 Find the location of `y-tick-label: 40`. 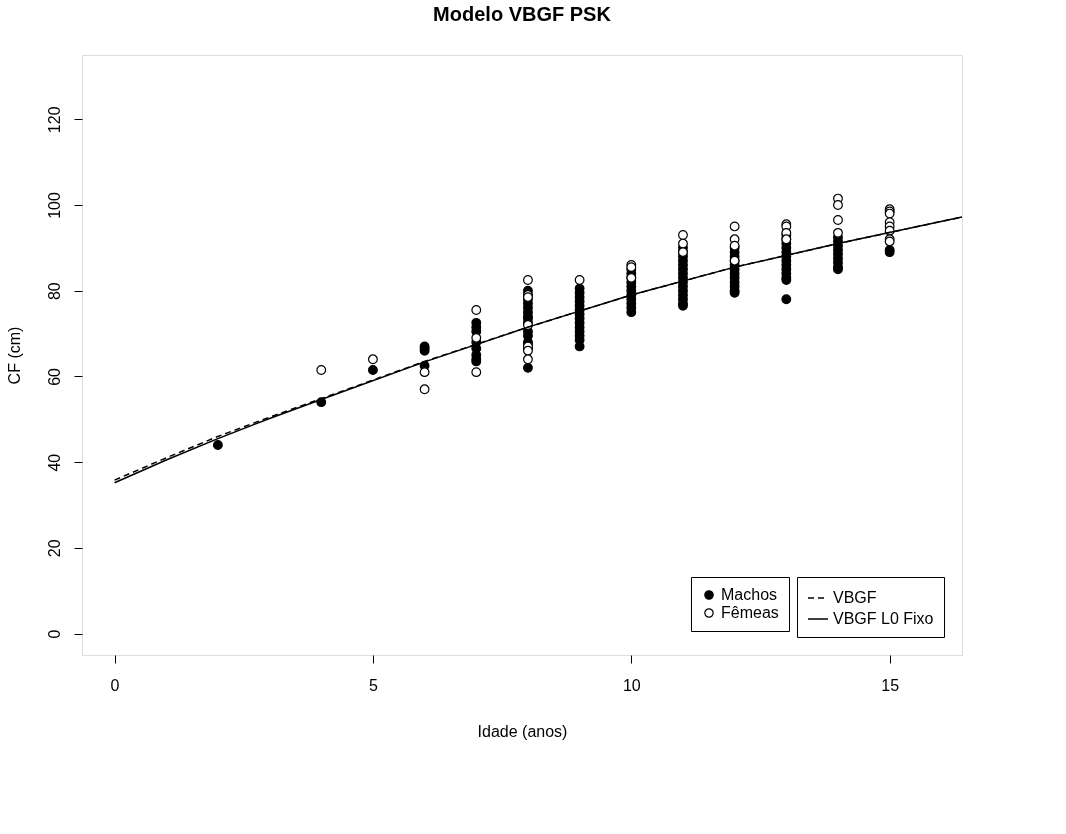

y-tick-label: 40 is located at coordinates (54, 462).